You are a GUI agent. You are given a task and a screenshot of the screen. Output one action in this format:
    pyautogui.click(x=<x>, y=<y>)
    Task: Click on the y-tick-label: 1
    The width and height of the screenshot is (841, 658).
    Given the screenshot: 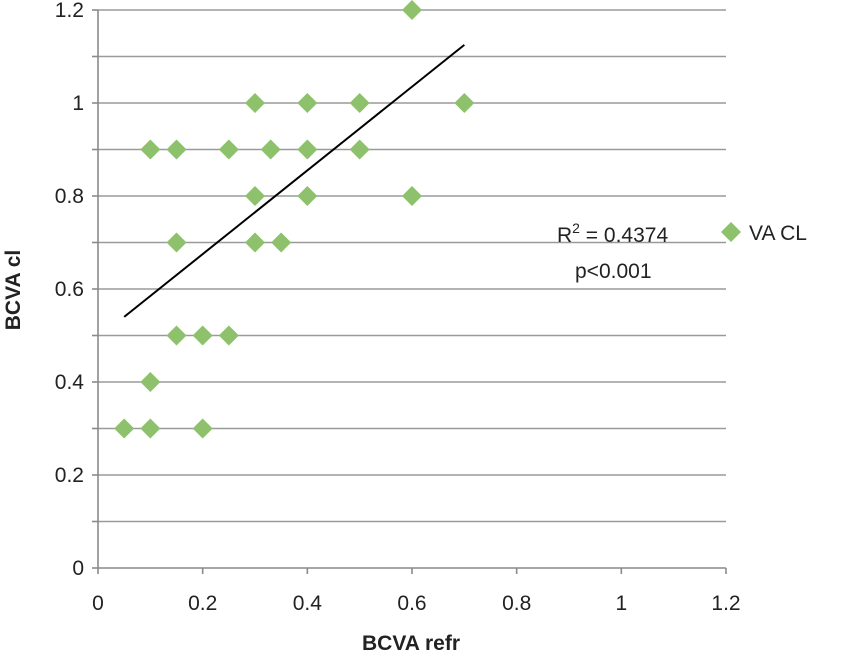 What is the action you would take?
    pyautogui.click(x=78, y=103)
    